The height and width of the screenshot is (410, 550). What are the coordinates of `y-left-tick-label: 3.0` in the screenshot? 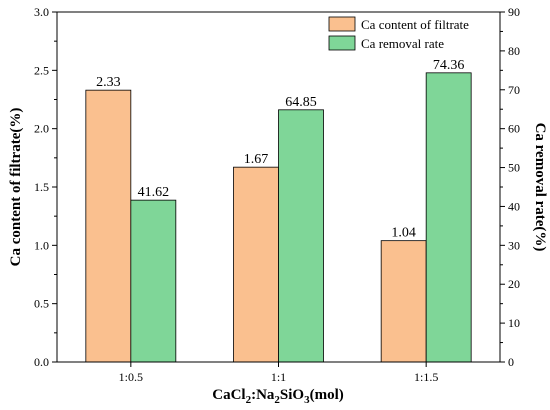 It's located at (41, 12).